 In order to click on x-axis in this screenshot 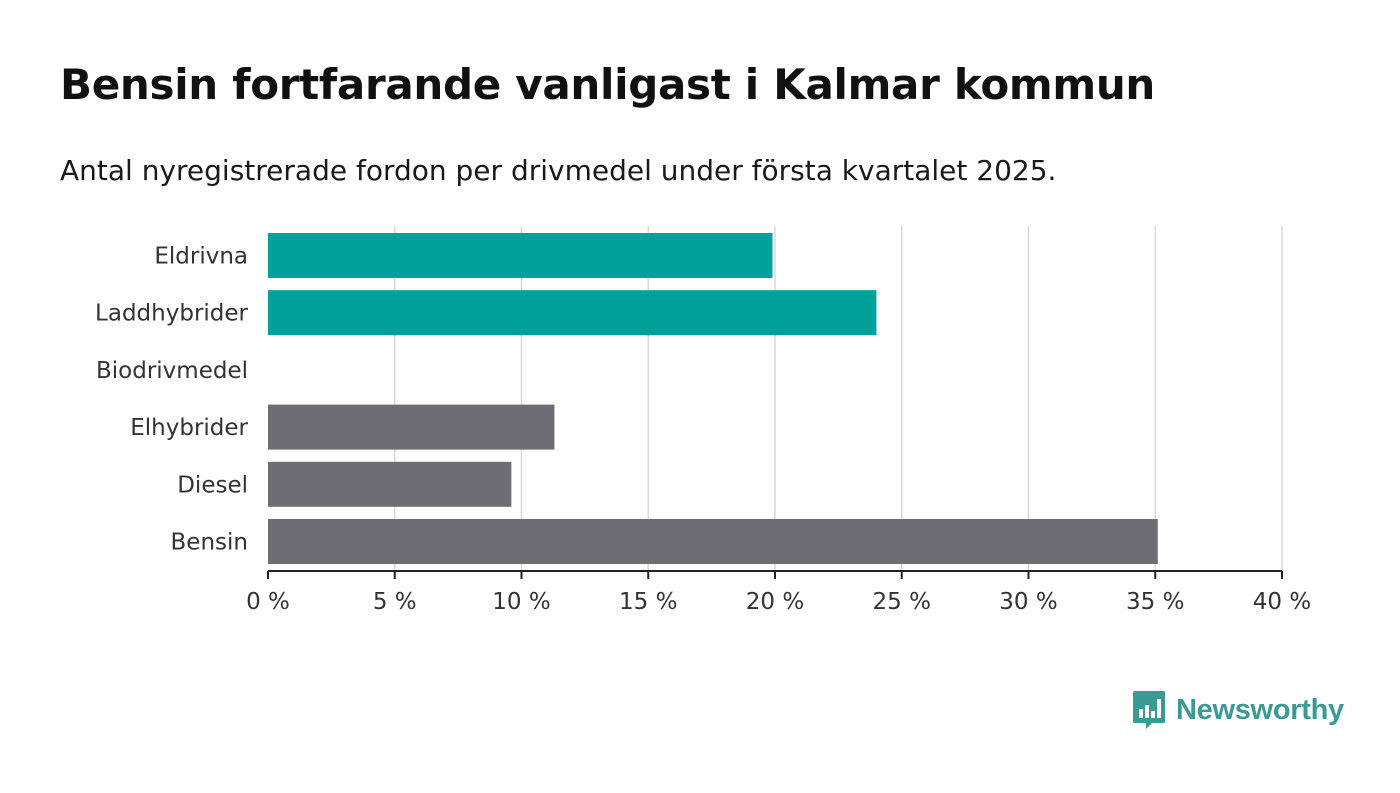, I will do `click(775, 574)`.